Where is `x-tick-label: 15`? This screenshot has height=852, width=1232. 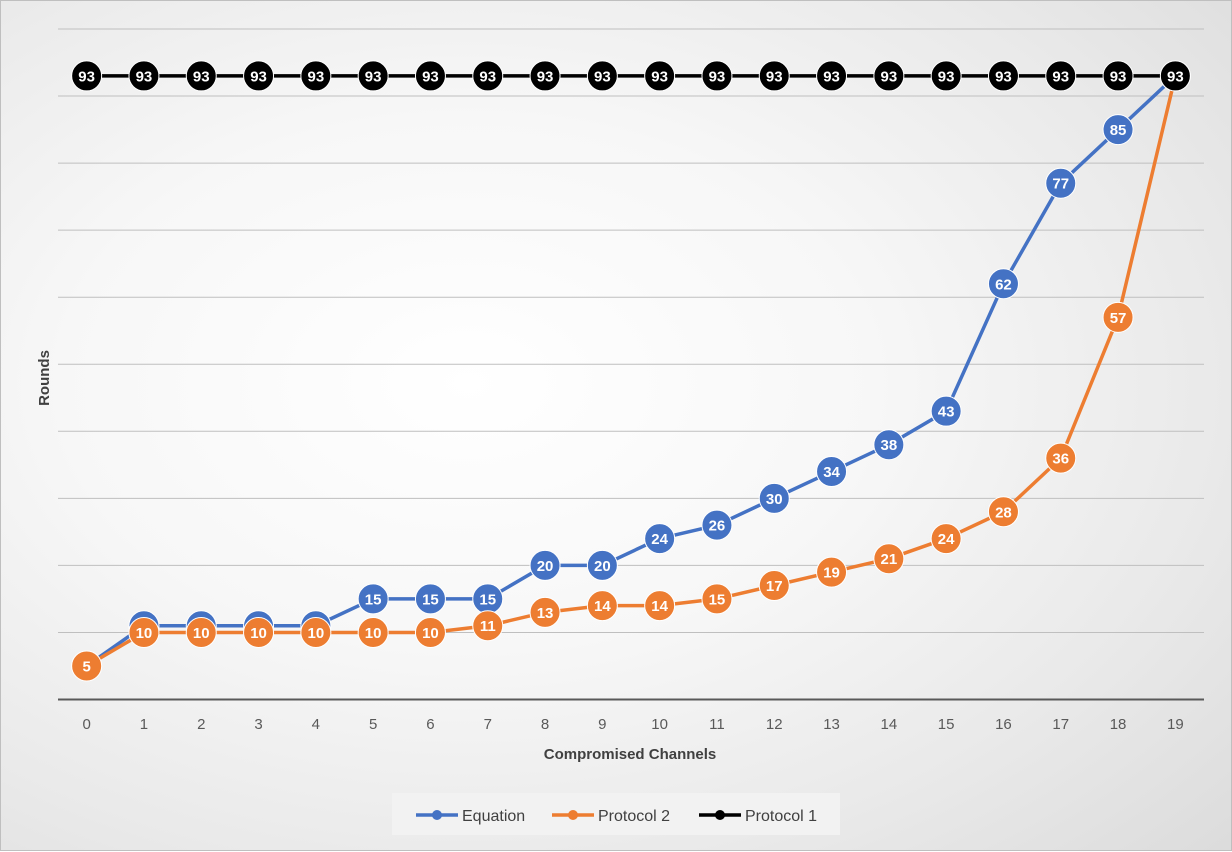 x-tick-label: 15 is located at coordinates (946, 724).